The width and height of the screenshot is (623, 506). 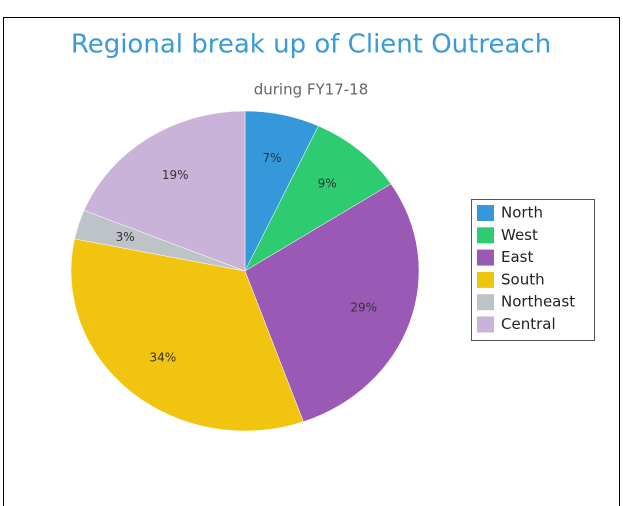 I want to click on data-label: 29%, so click(x=363, y=307).